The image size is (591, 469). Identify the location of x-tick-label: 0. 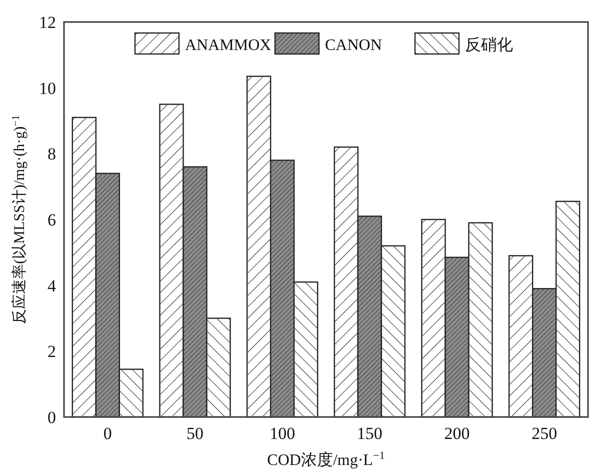
(107, 433).